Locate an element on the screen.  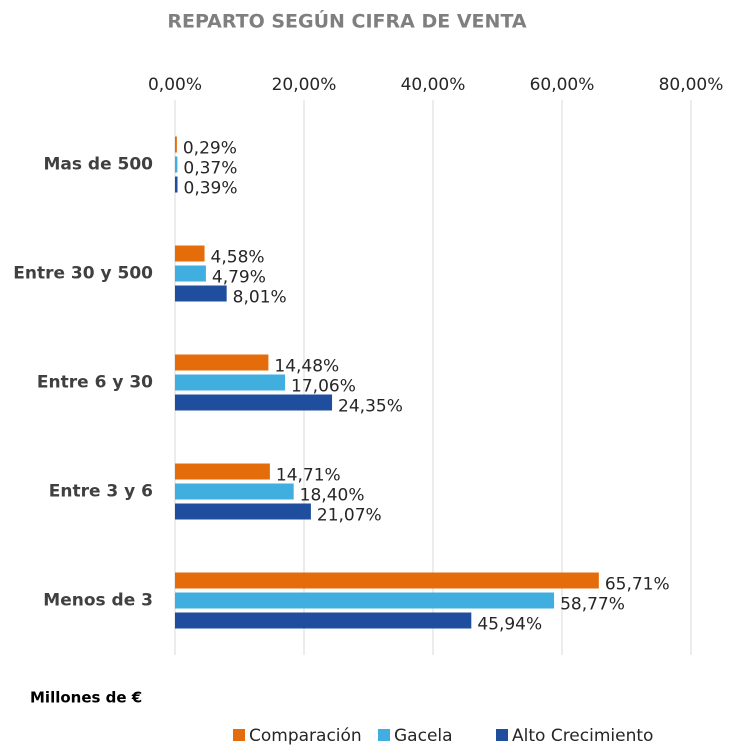
x-tick-label: 0,00% is located at coordinates (175, 85).